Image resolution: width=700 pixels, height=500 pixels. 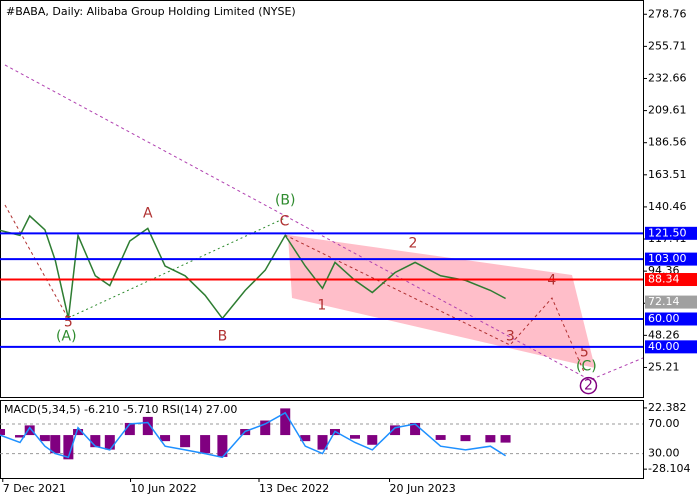 What do you see at coordinates (664, 423) in the screenshot?
I see `y2-tick-label: 70.00` at bounding box center [664, 423].